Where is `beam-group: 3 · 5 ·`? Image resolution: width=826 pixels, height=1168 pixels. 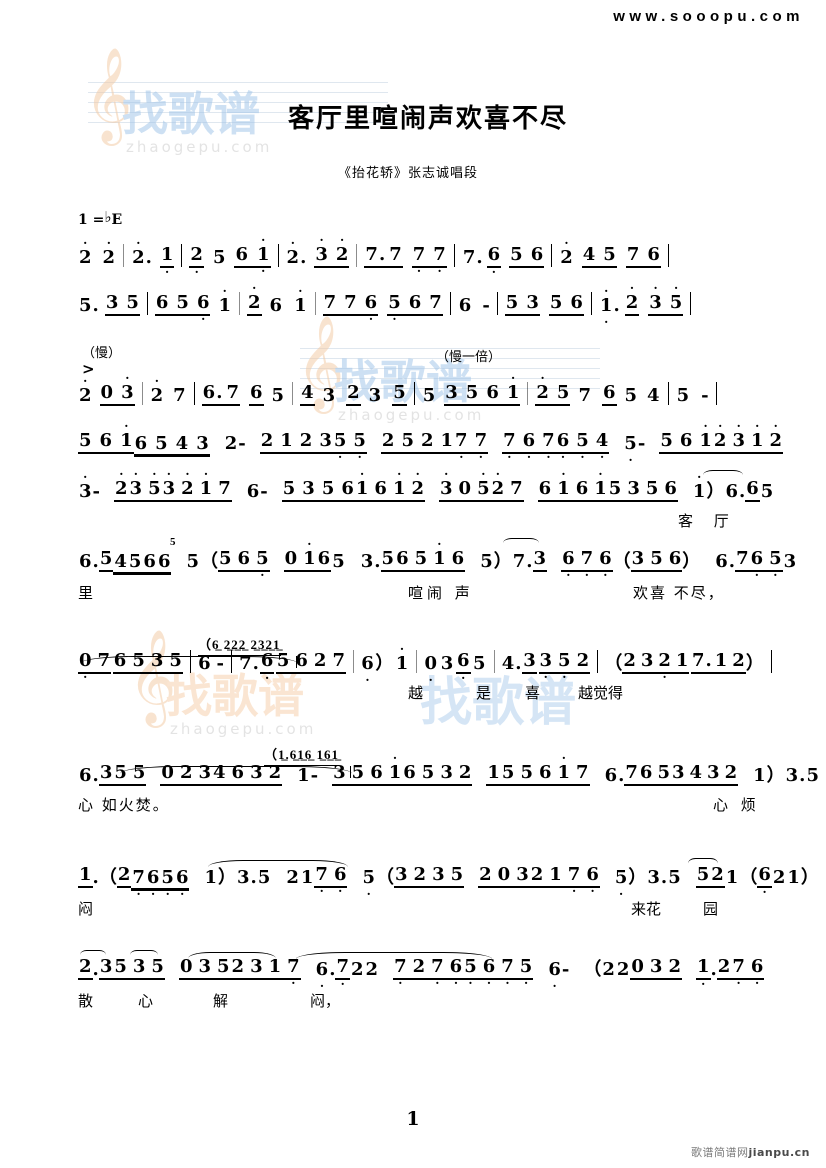 beam-group: 3 · 5 · is located at coordinates (666, 298).